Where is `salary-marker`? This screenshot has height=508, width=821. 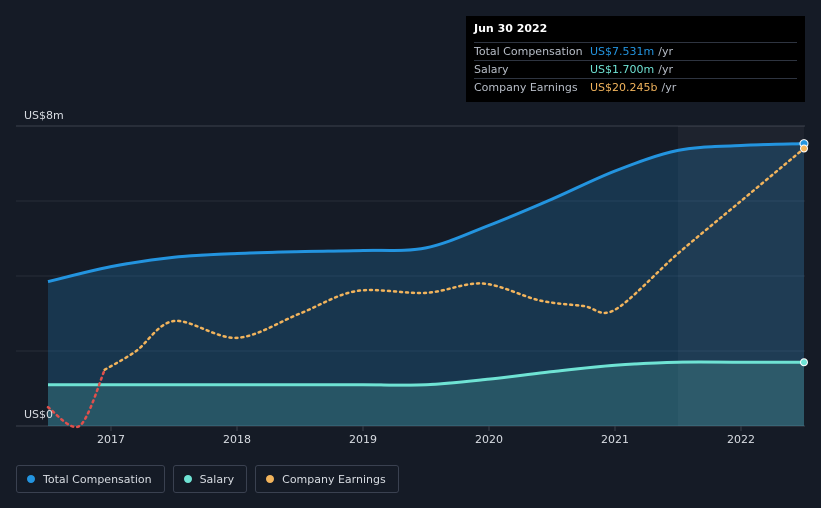
salary-marker is located at coordinates (804, 362).